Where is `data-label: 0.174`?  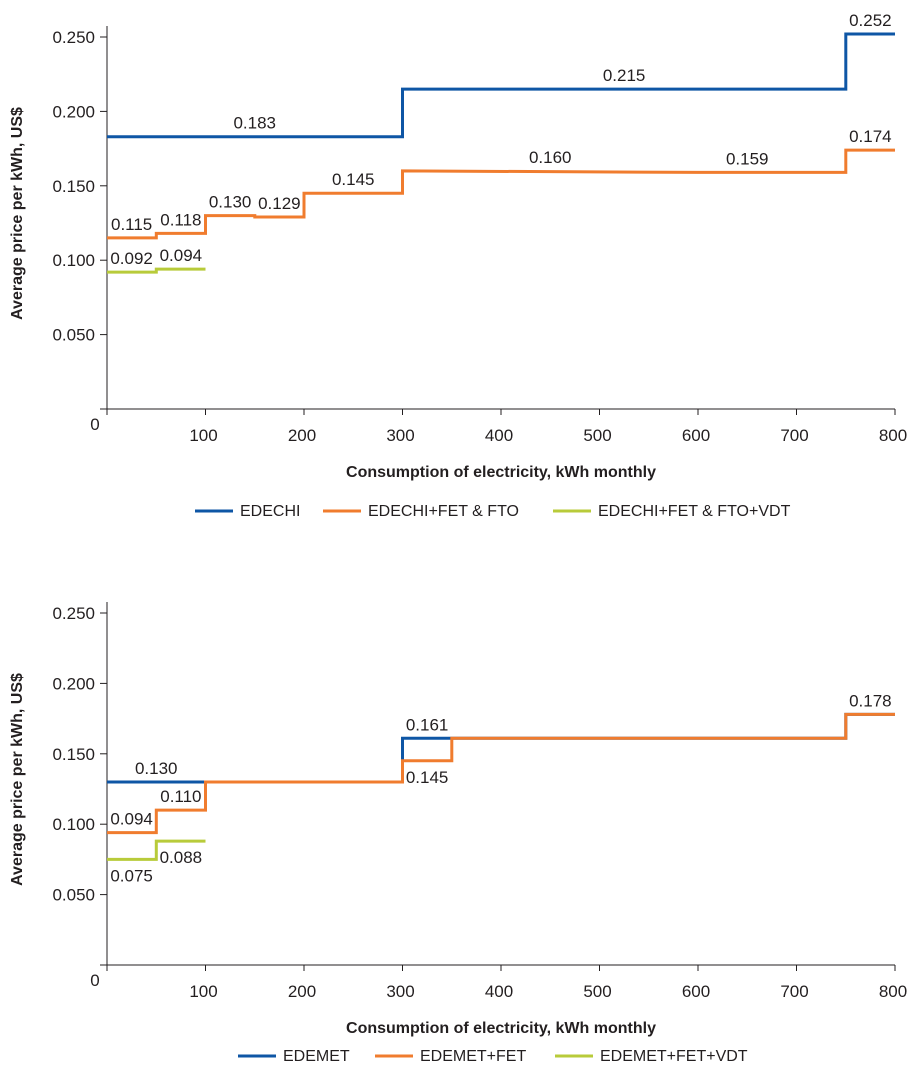 data-label: 0.174 is located at coordinates (870, 136).